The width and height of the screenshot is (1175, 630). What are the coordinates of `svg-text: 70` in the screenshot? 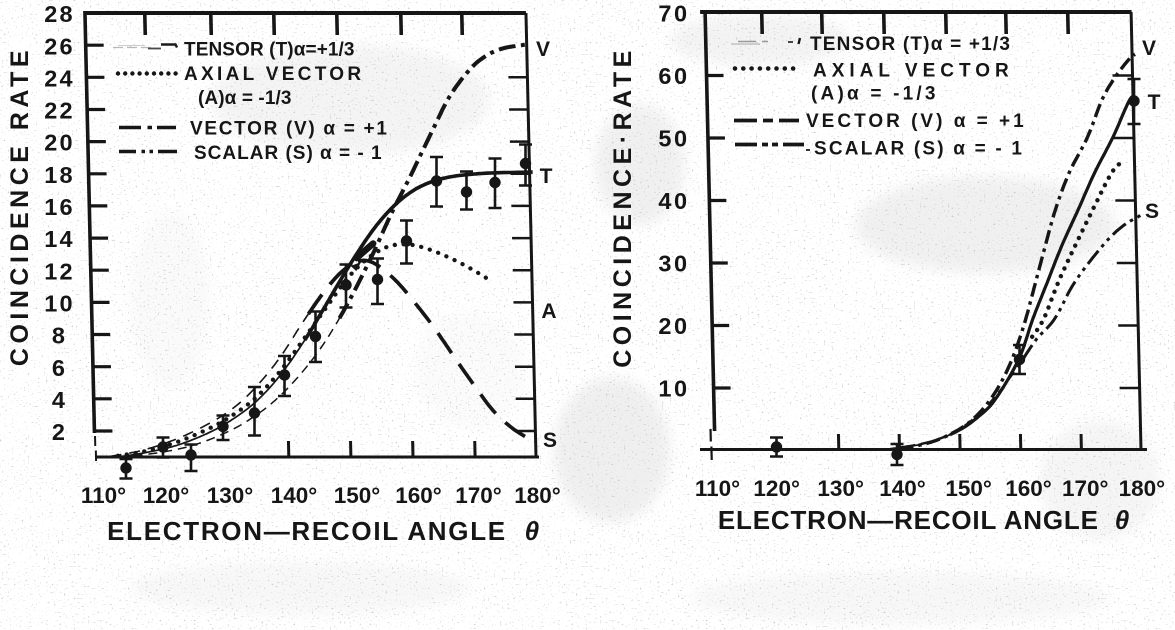 It's located at (673, 14).